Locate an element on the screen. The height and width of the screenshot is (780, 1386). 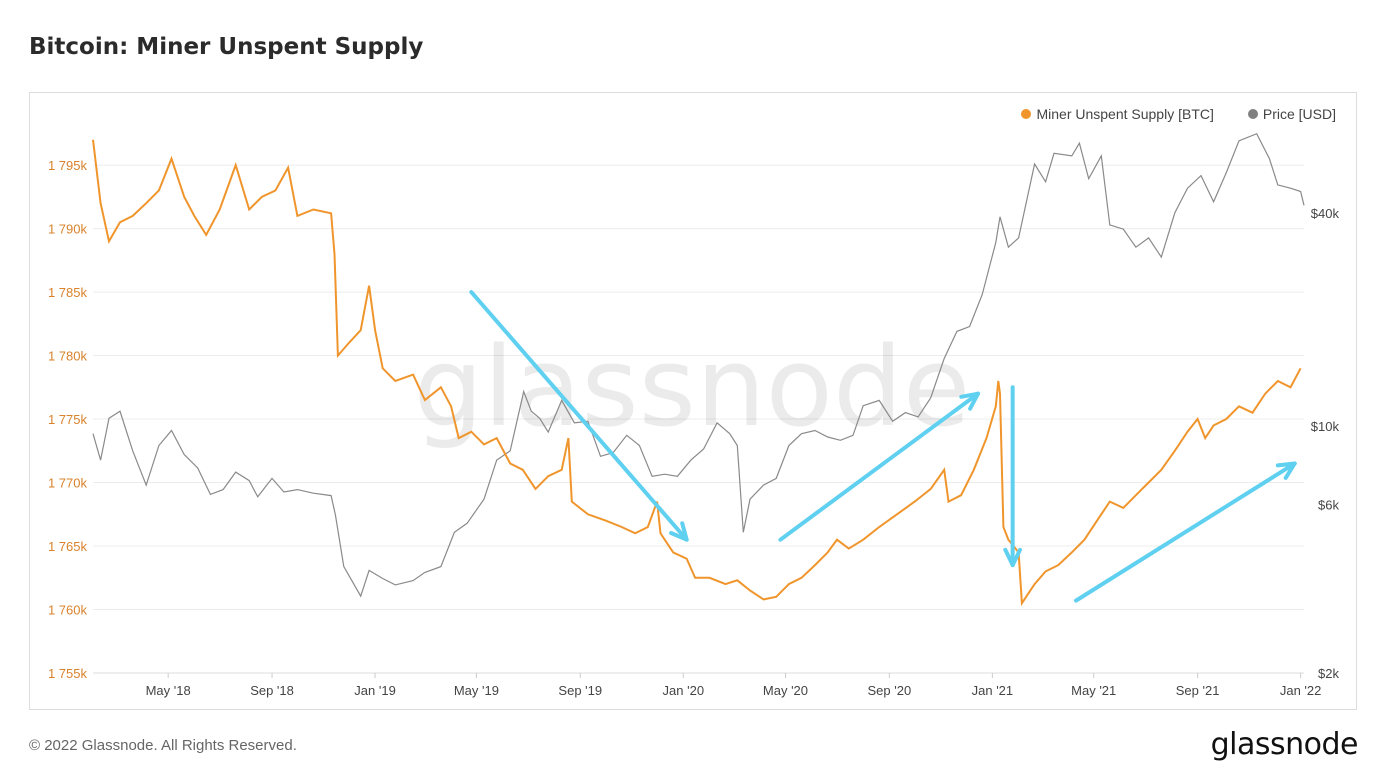
x-tick-label: Sep '20 is located at coordinates (890, 690).